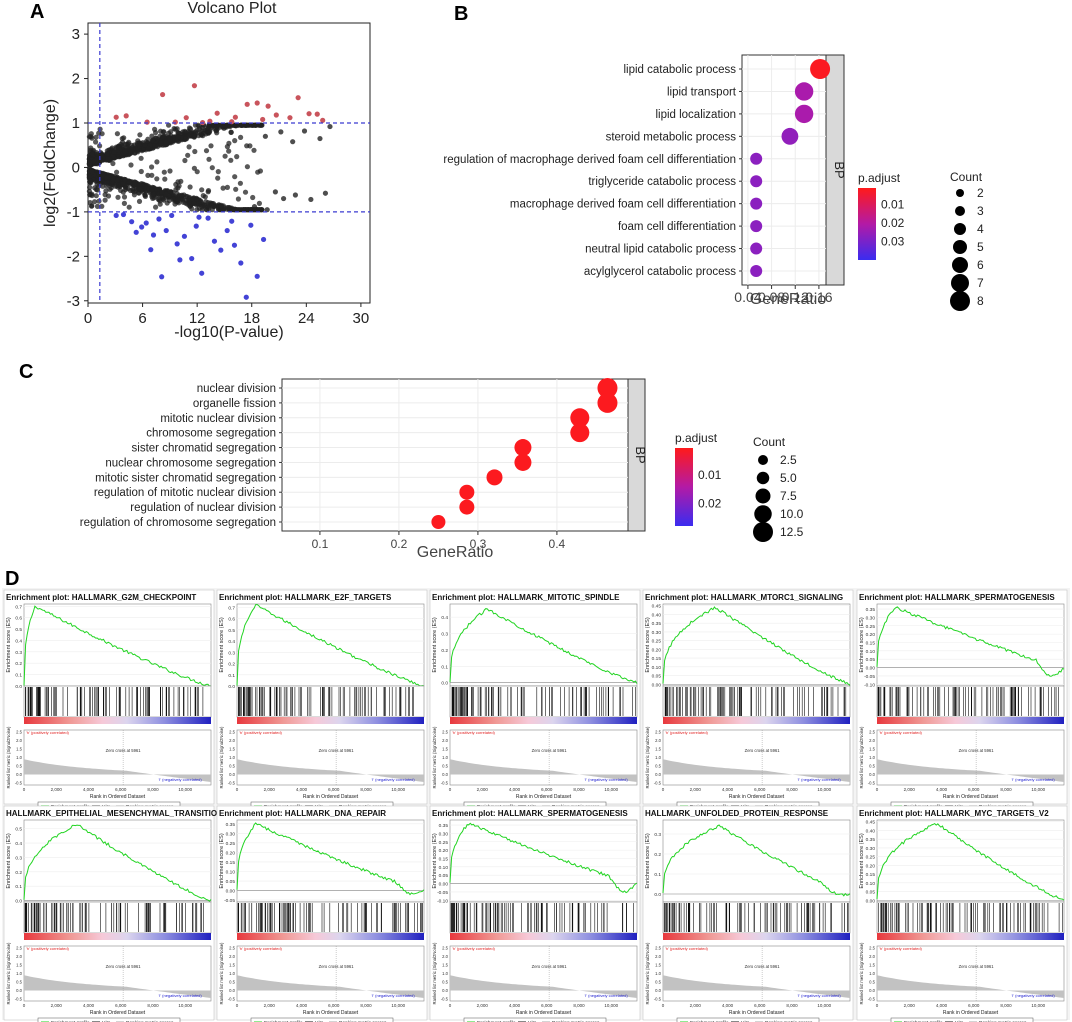  Describe the element at coordinates (710, 475) in the screenshot. I see `dotplot-color-tick-label: 0.01` at that location.